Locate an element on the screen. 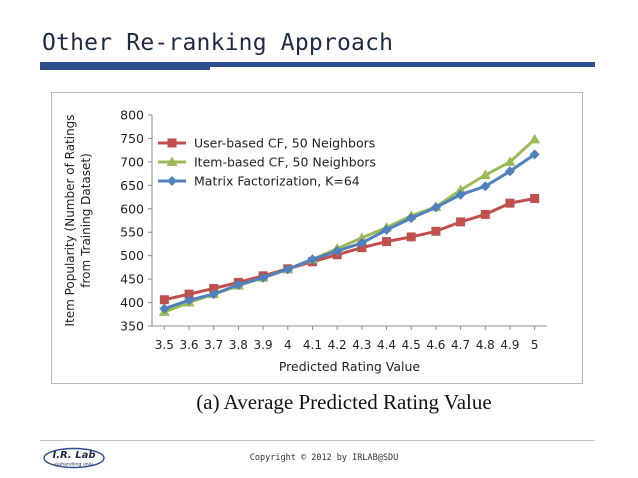  x-tick-label: 3.7 is located at coordinates (213, 345).